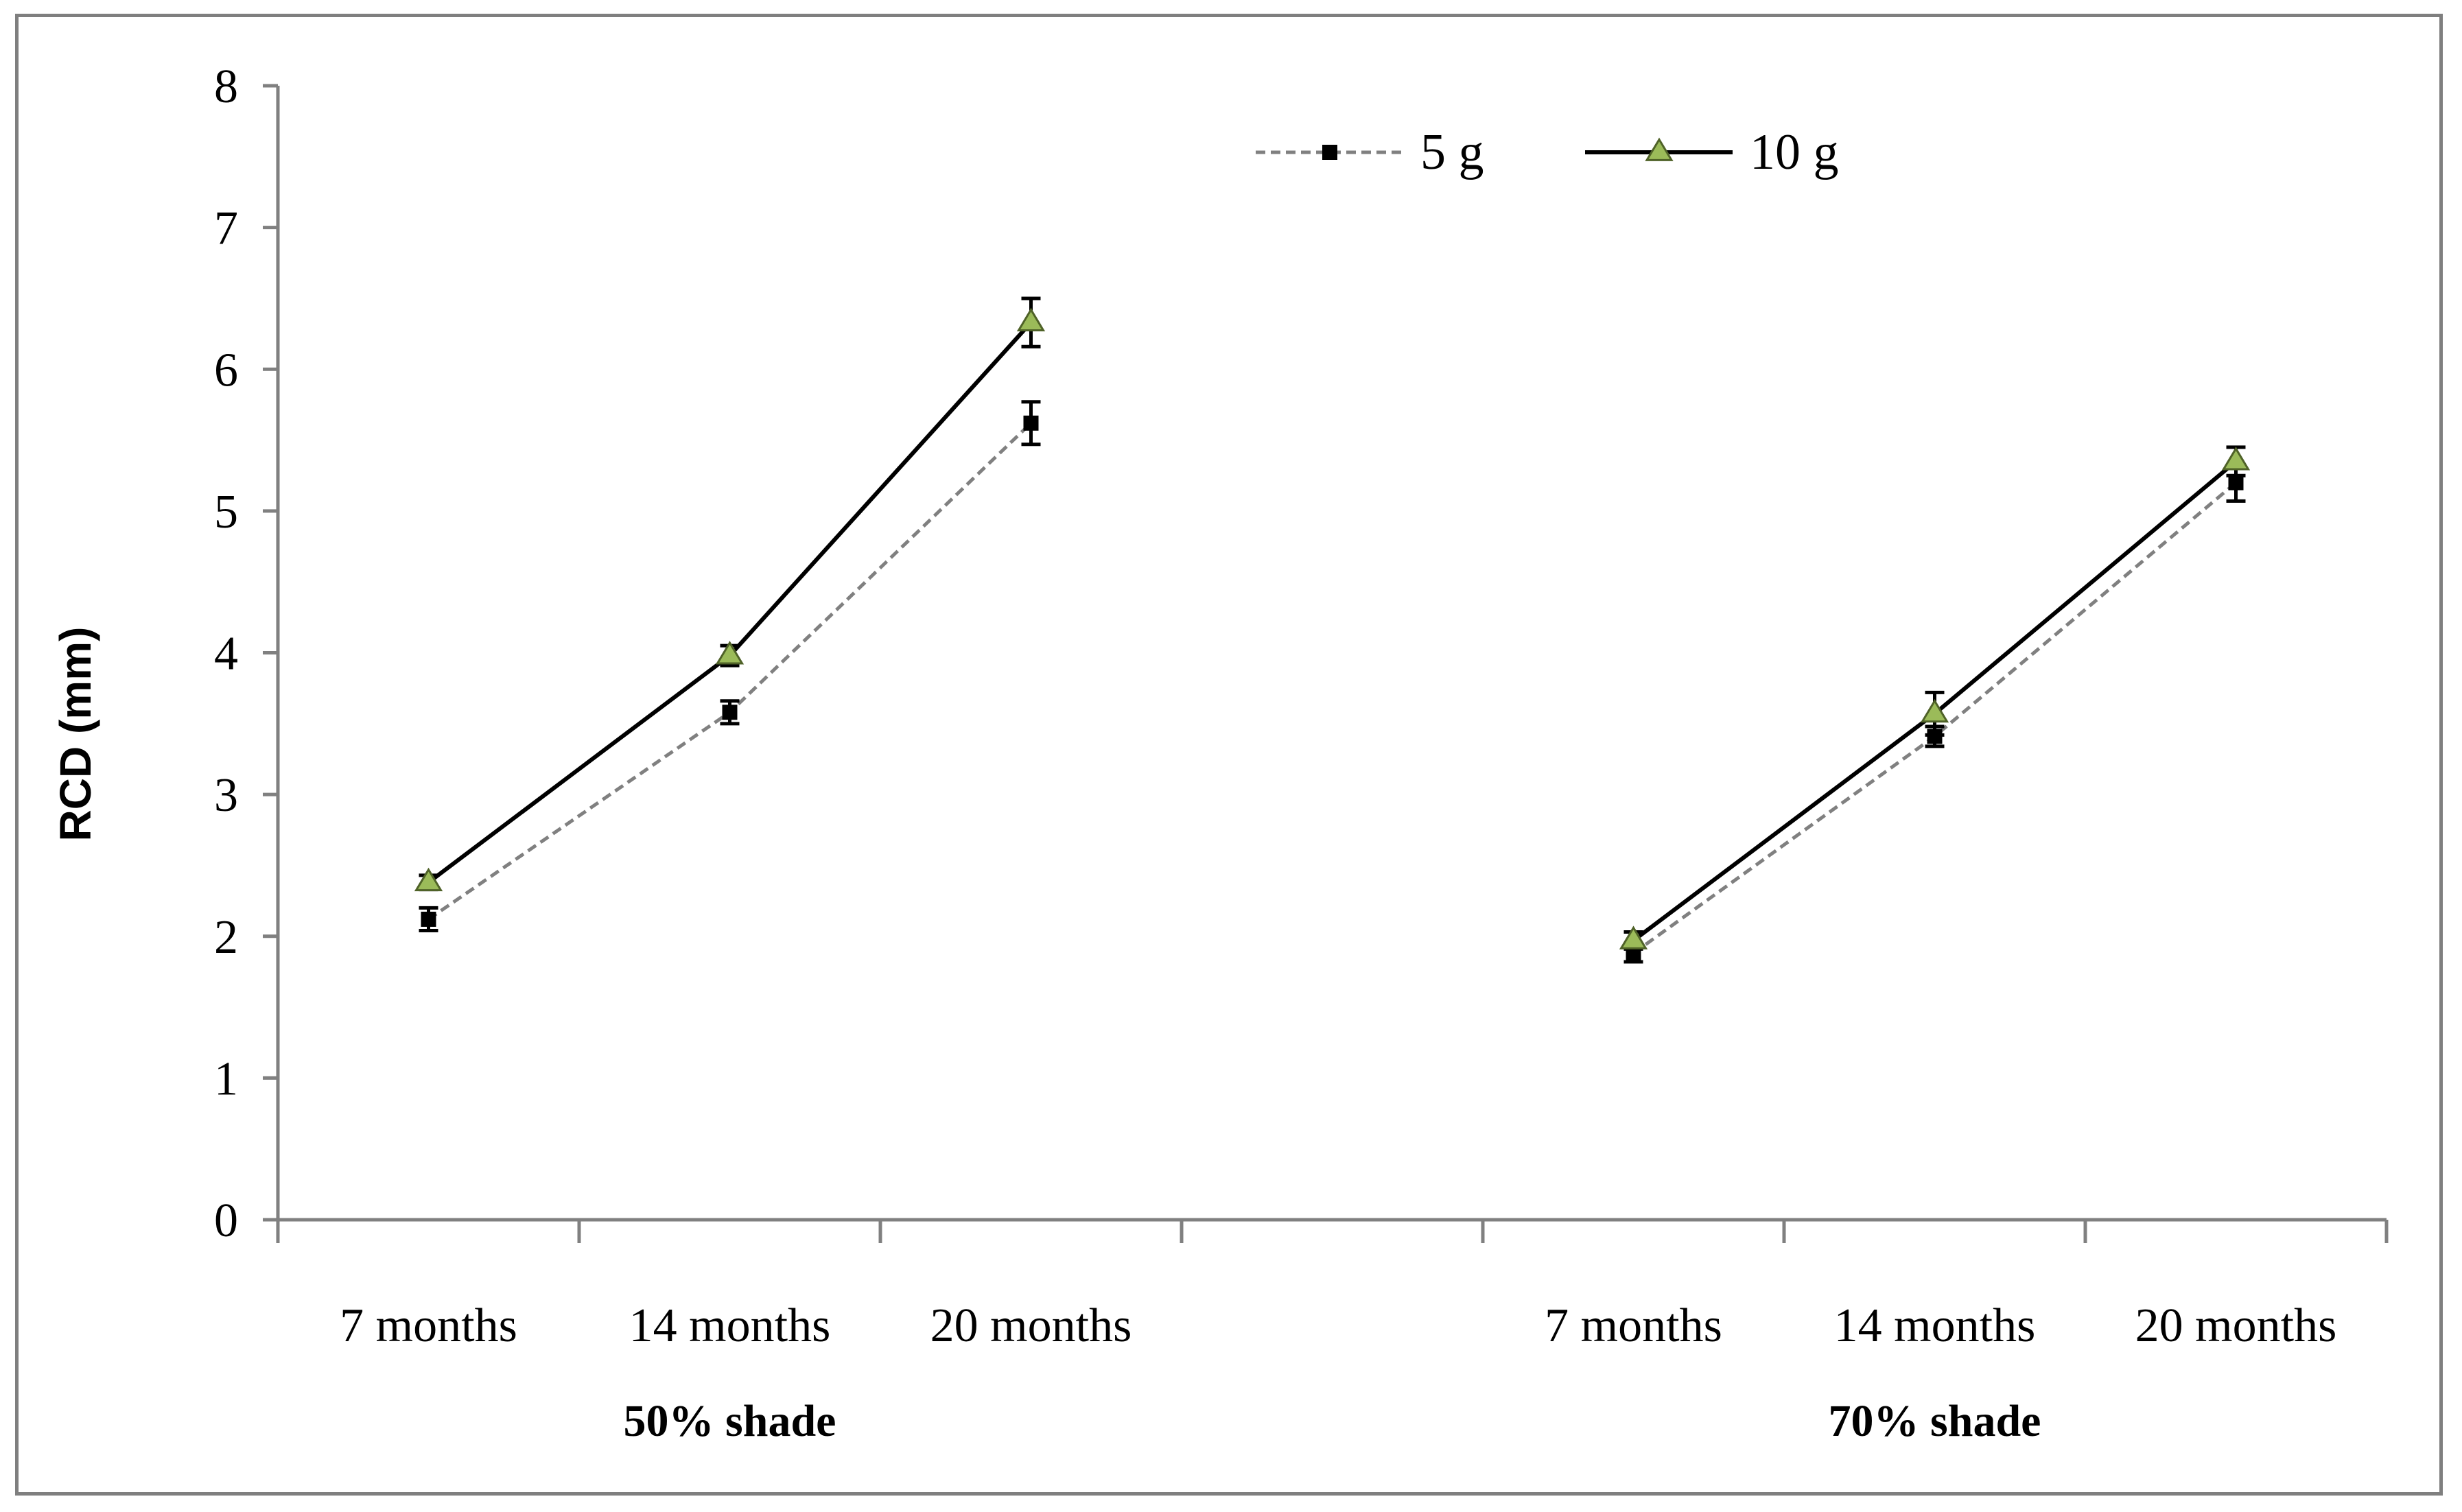  What do you see at coordinates (226, 1220) in the screenshot?
I see `y-tick-label: 0` at bounding box center [226, 1220].